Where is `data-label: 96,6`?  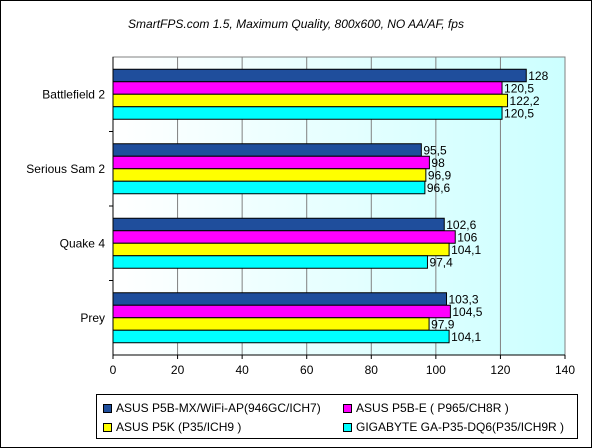
data-label: 96,6 is located at coordinates (439, 188).